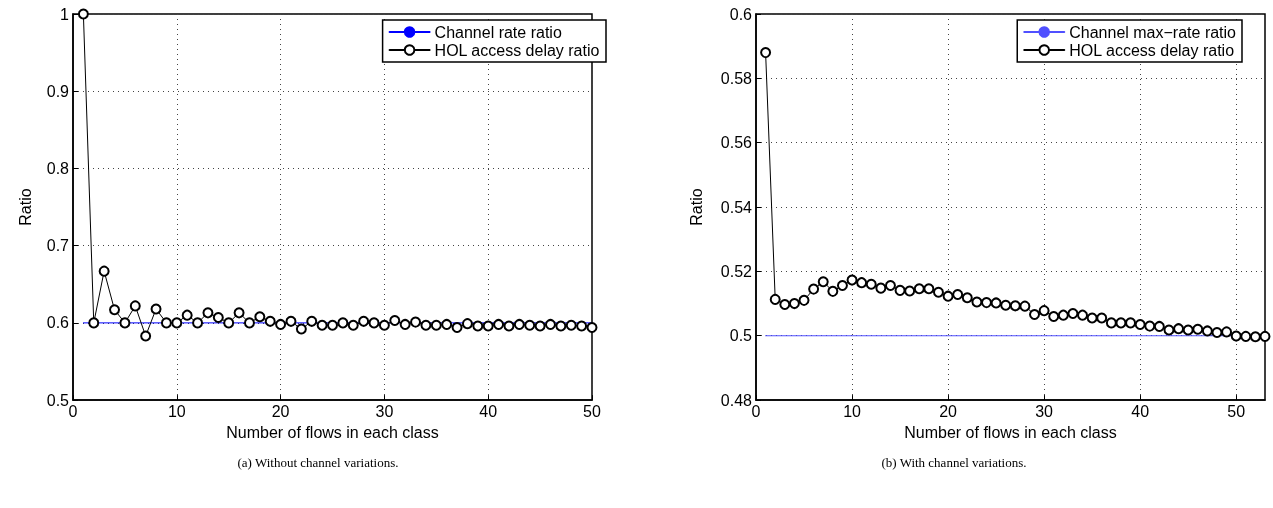  Describe the element at coordinates (318, 463) in the screenshot. I see `text: (a) Without channel variations.` at that location.